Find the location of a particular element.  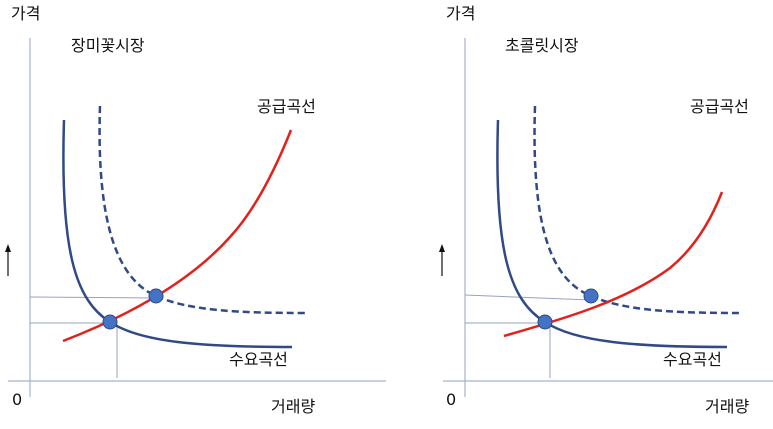

market-title: 초콜릿시장 is located at coordinates (542, 45).